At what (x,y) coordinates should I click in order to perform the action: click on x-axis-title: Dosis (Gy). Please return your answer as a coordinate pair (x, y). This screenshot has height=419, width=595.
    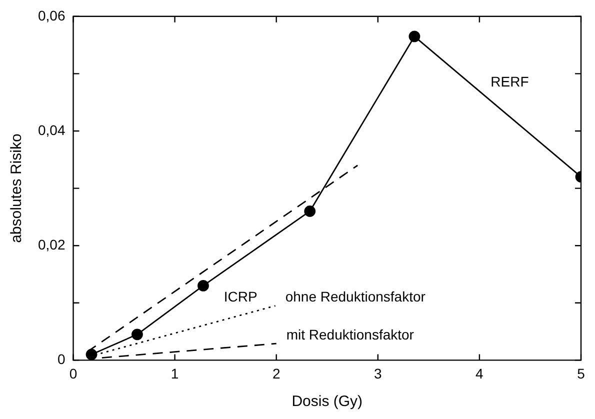
    Looking at the image, I should click on (327, 401).